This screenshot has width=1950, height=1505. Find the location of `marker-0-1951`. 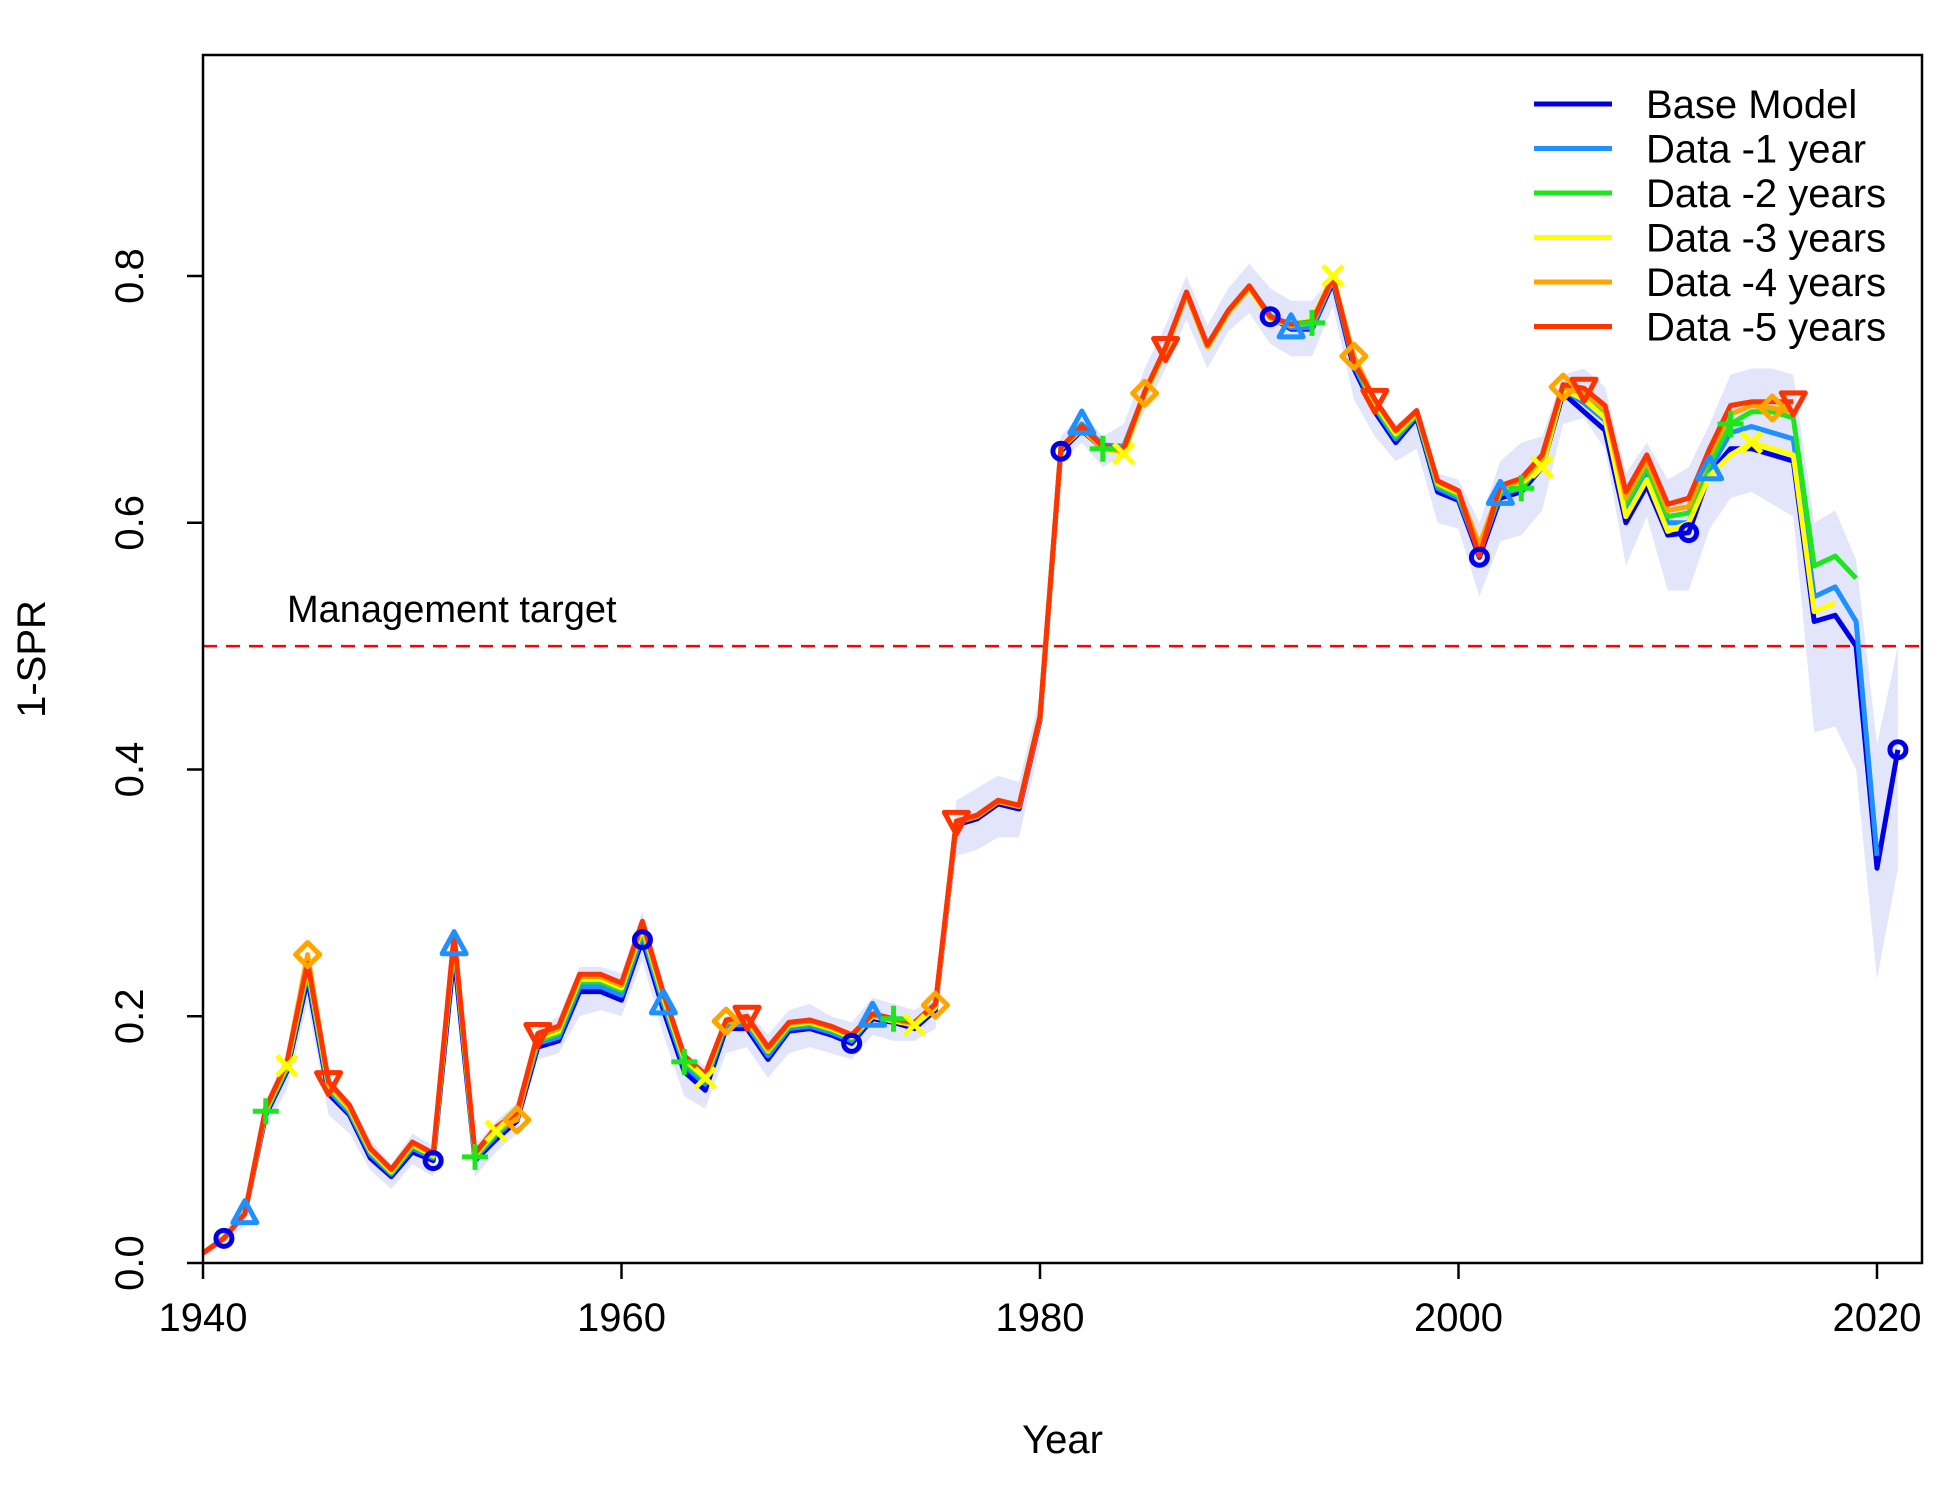

marker-0-1951 is located at coordinates (433, 1161).